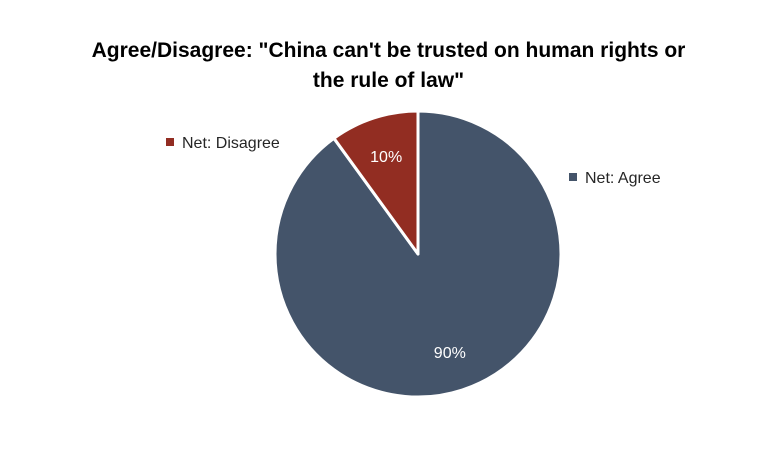  I want to click on legend-label-net-disagree: Net: Disagree, so click(231, 143).